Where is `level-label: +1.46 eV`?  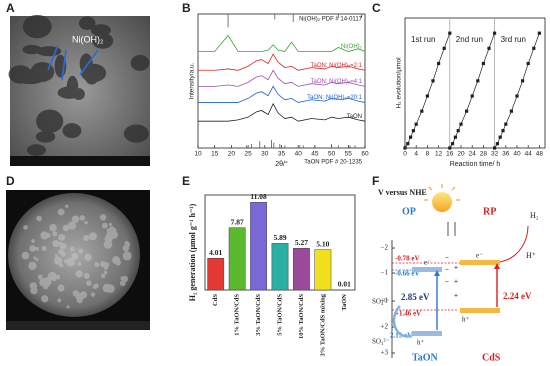 level-label: +1.46 eV is located at coordinates (408, 314).